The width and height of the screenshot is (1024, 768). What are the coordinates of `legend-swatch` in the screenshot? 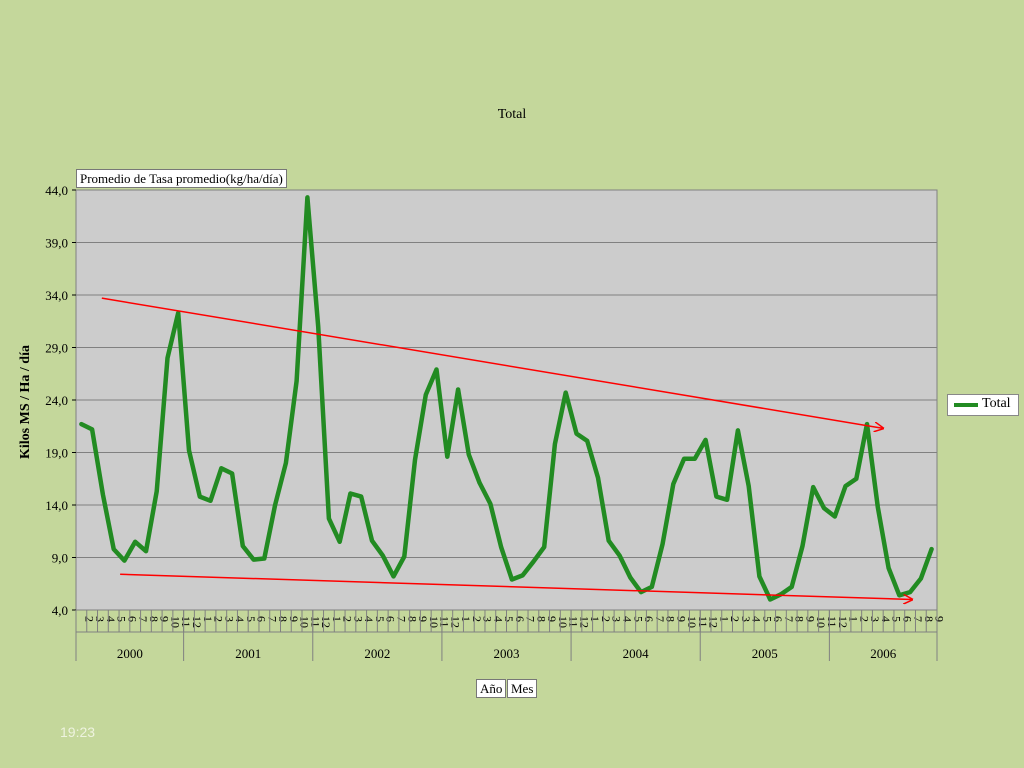 It's located at (966, 405).